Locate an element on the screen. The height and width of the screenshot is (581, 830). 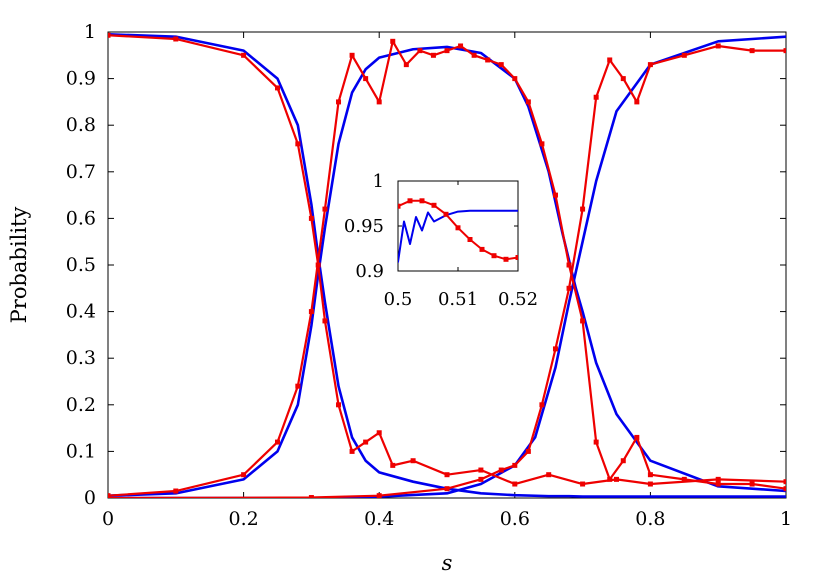
y-tick-label: 0.8 is located at coordinates (81, 125).